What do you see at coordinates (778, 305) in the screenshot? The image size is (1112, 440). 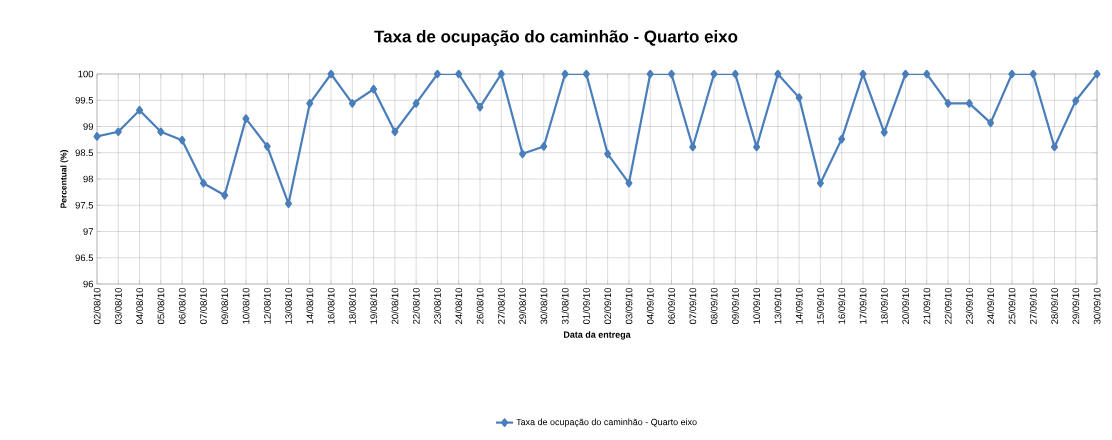 I see `x-tick-label: 13/09/10` at bounding box center [778, 305].